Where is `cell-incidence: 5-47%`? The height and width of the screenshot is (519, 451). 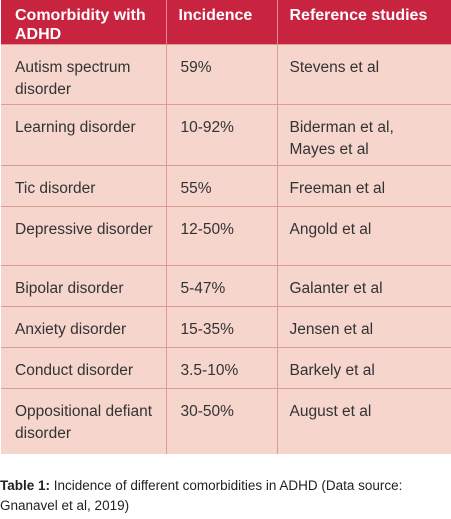
cell-incidence: 5-47% is located at coordinates (221, 286).